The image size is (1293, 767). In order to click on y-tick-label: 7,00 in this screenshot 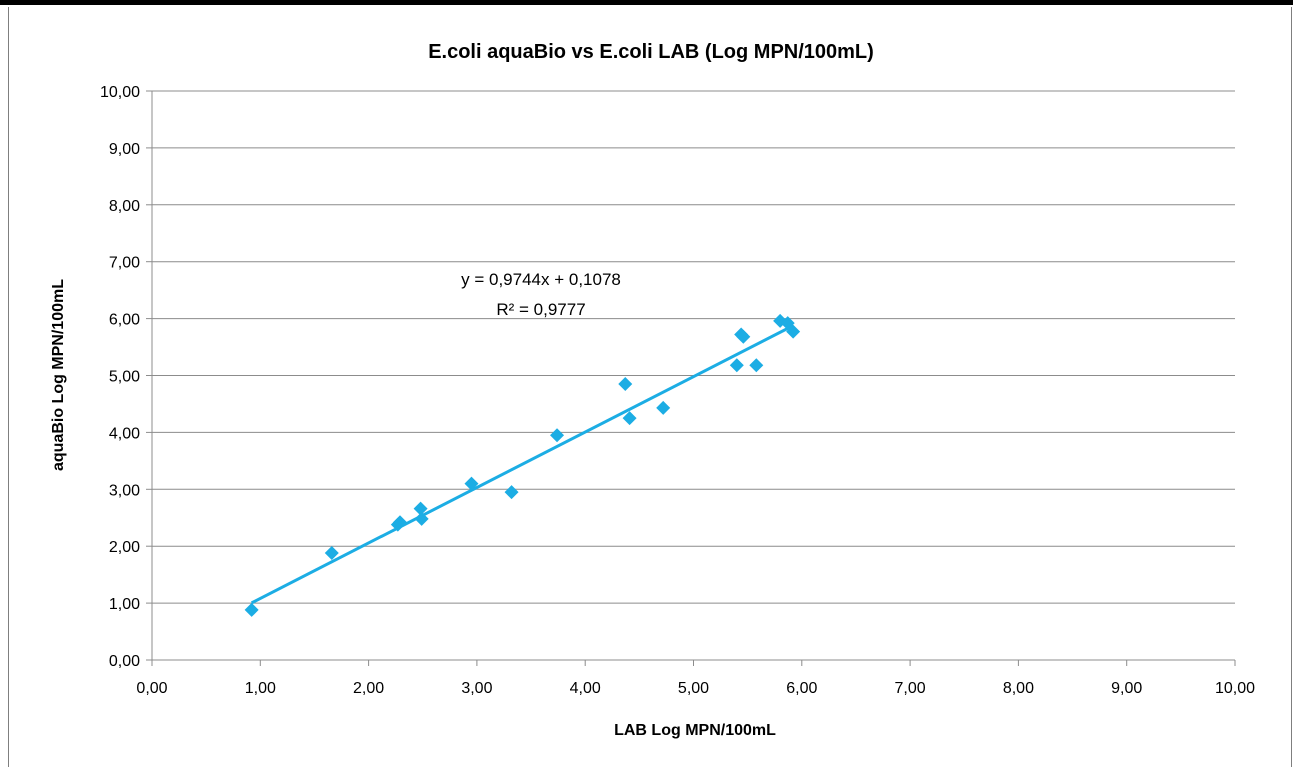, I will do `click(124, 263)`.